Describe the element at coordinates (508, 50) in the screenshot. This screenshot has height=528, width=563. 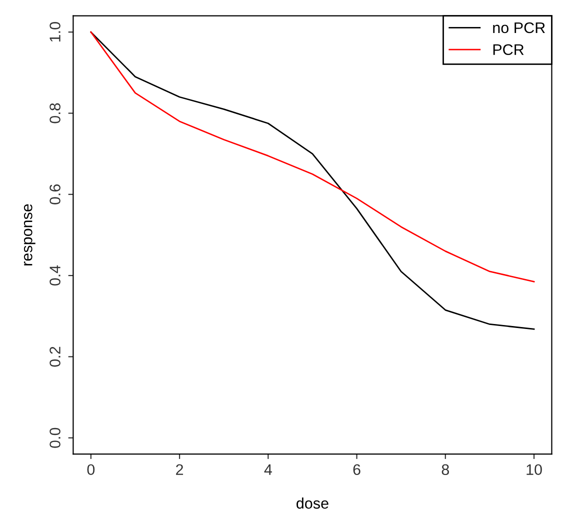
I see `legend-label: PCR` at that location.